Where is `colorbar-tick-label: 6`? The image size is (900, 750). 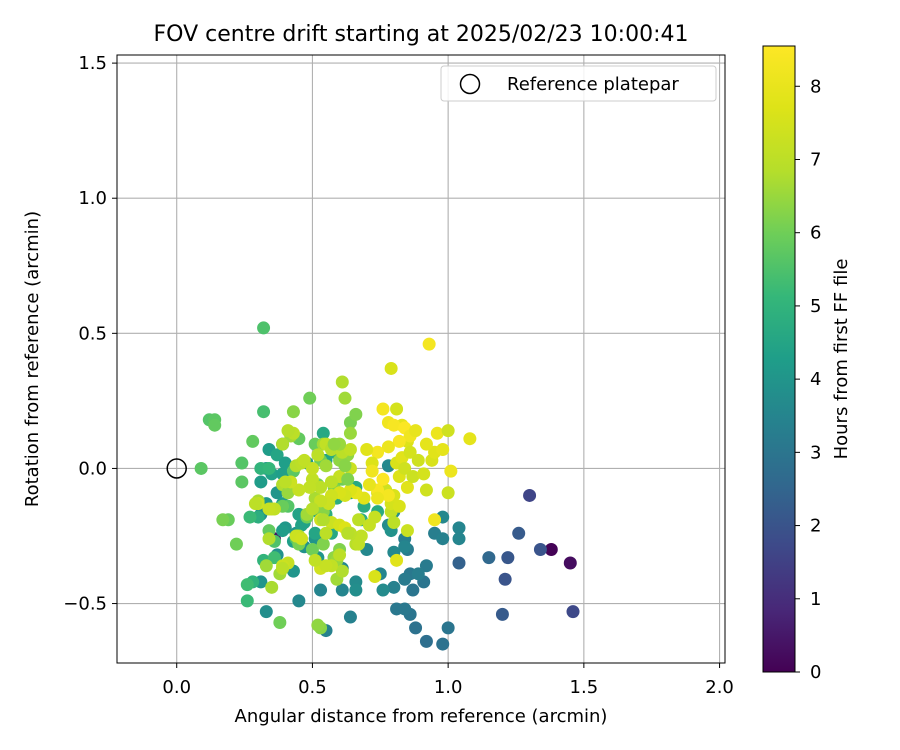
colorbar-tick-label: 6 is located at coordinates (815, 233).